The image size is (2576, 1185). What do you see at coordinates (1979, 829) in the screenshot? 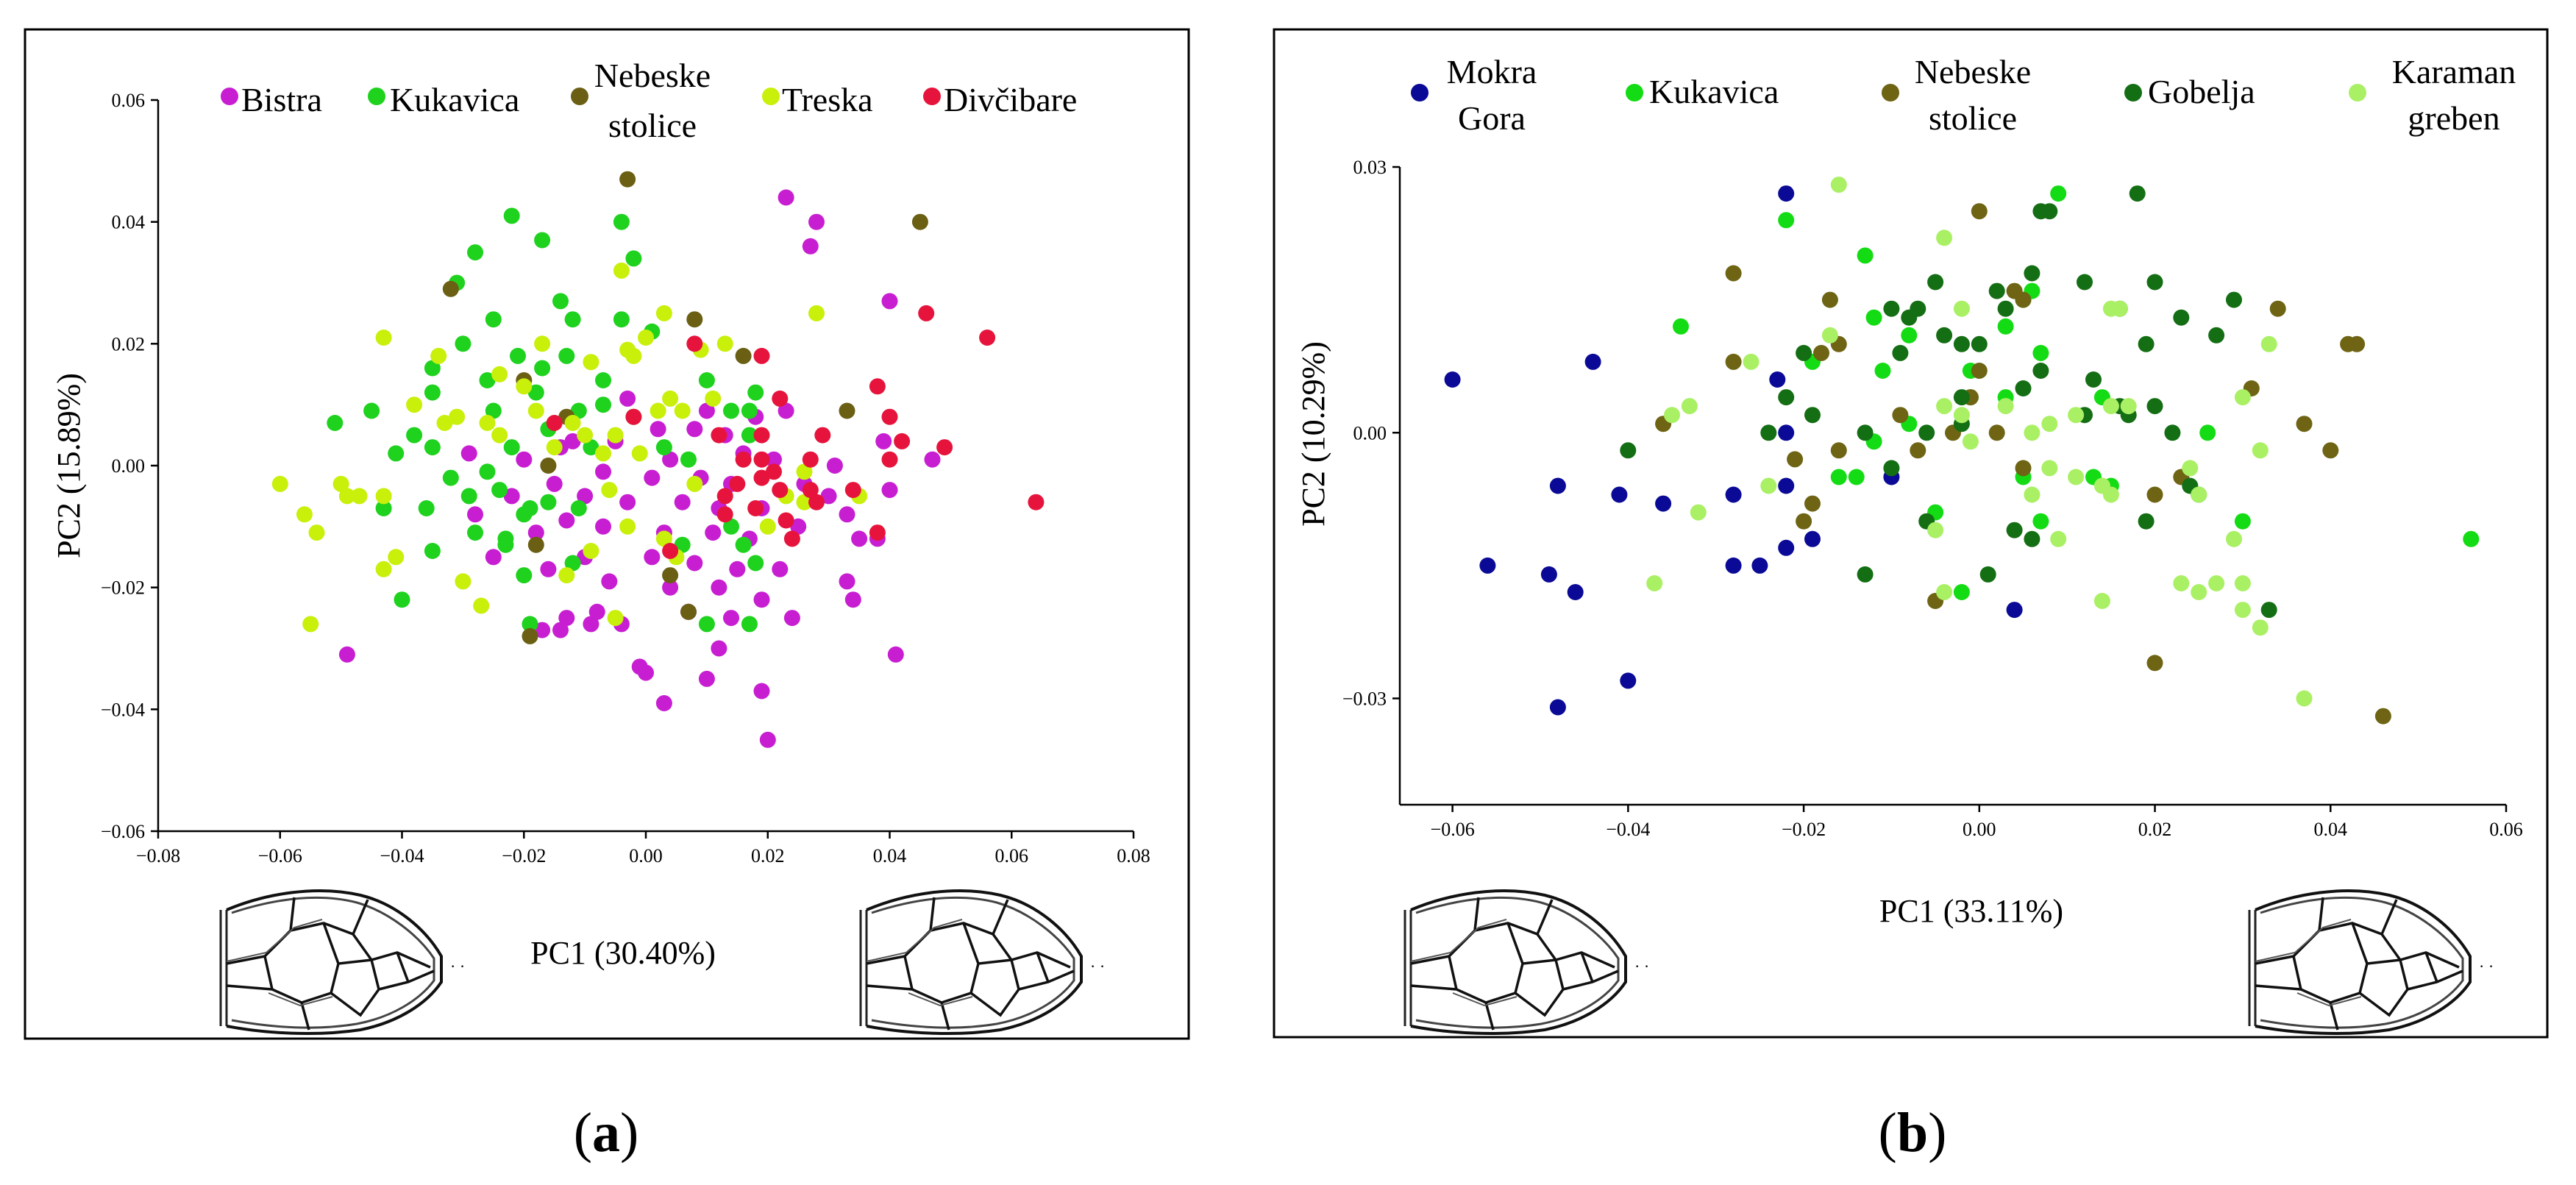
I see `panel-b-xtick-label: 0.00` at bounding box center [1979, 829].